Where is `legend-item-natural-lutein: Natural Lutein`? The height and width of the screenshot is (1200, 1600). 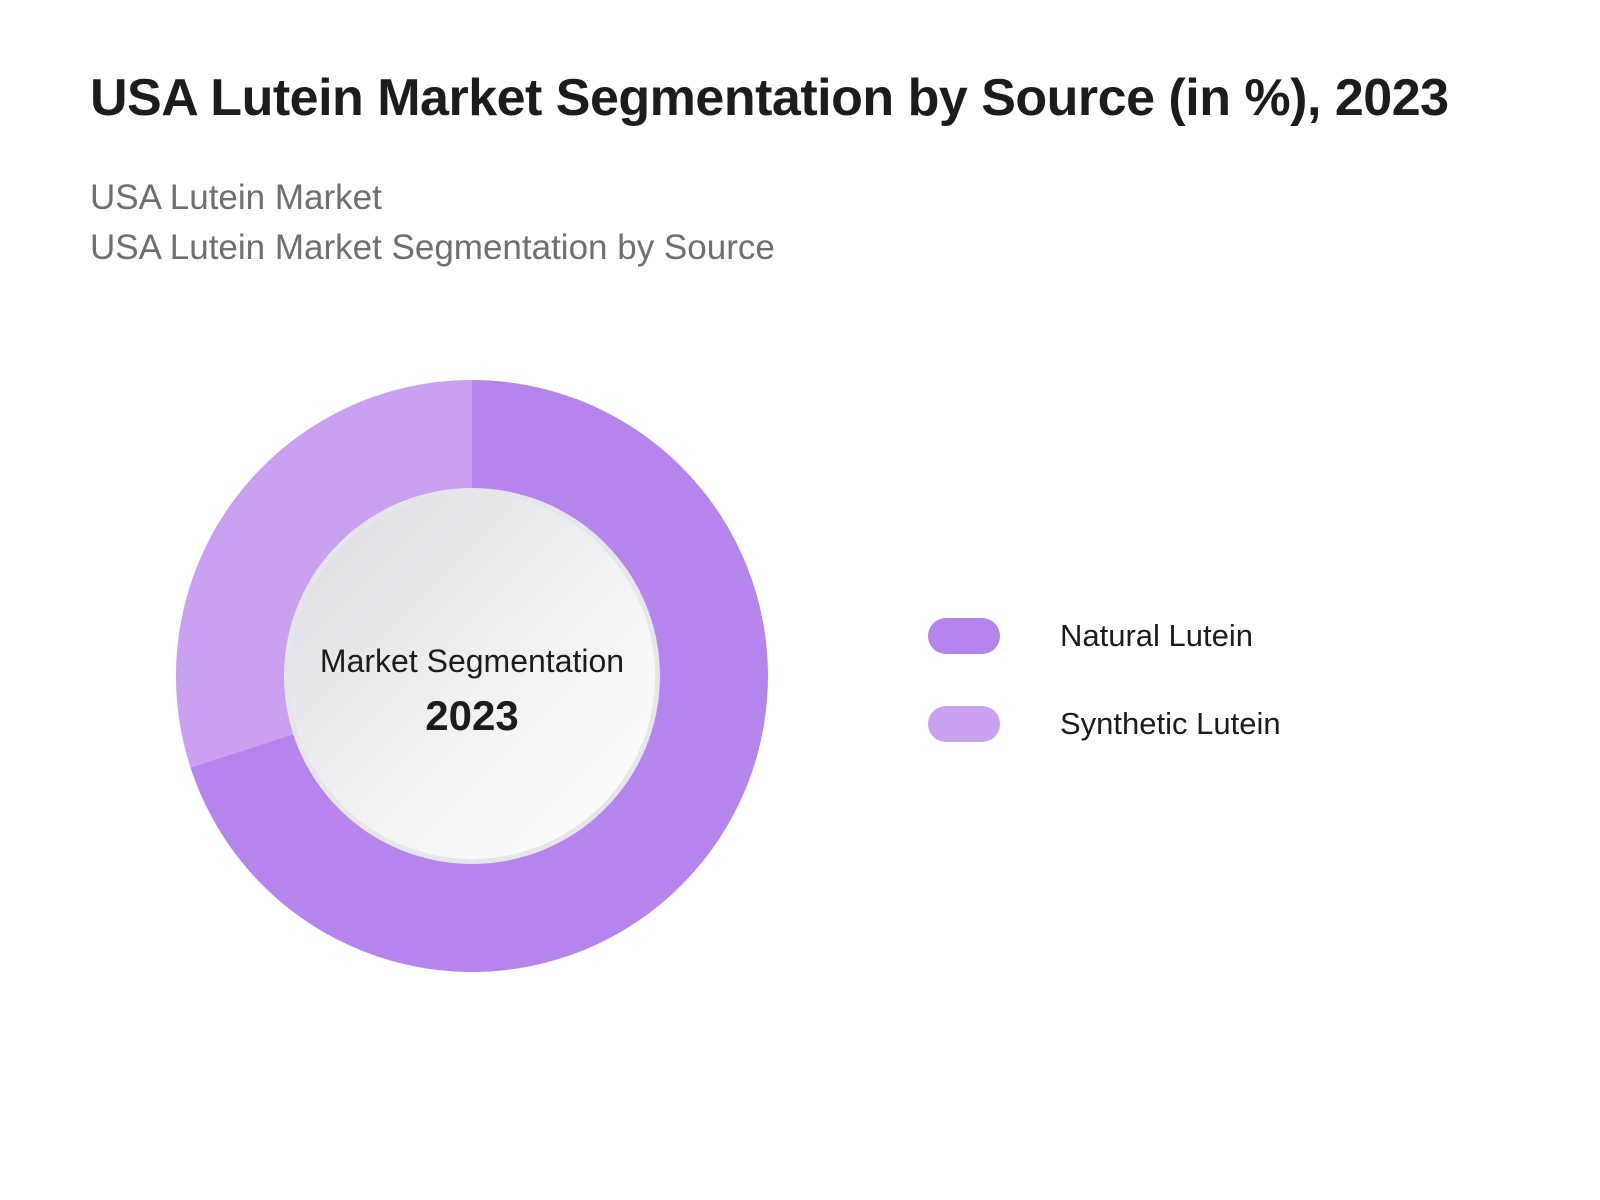
legend-item-natural-lutein: Natural Lutein is located at coordinates (1090, 636).